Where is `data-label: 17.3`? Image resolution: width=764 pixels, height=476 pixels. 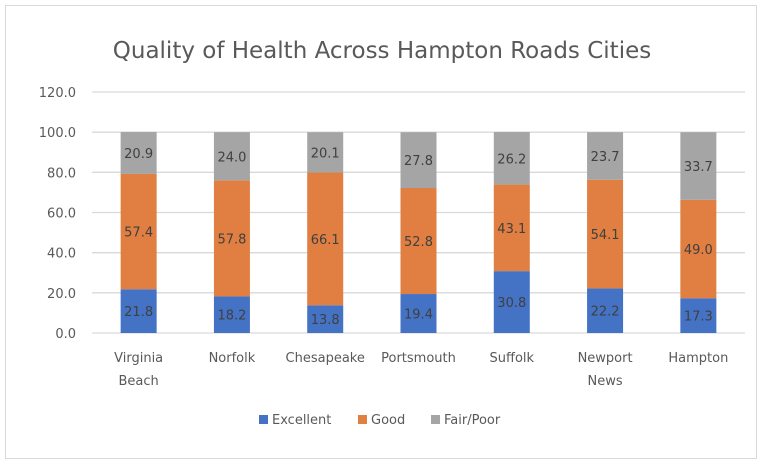 data-label: 17.3 is located at coordinates (698, 317).